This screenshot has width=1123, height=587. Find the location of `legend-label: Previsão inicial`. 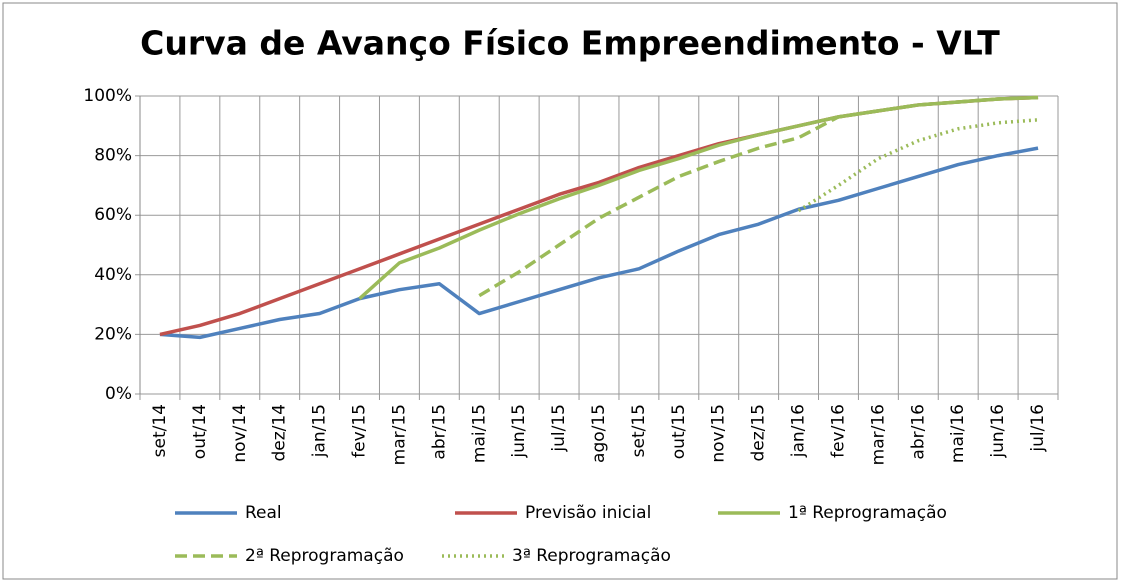

legend-label: Previsão inicial is located at coordinates (588, 513).